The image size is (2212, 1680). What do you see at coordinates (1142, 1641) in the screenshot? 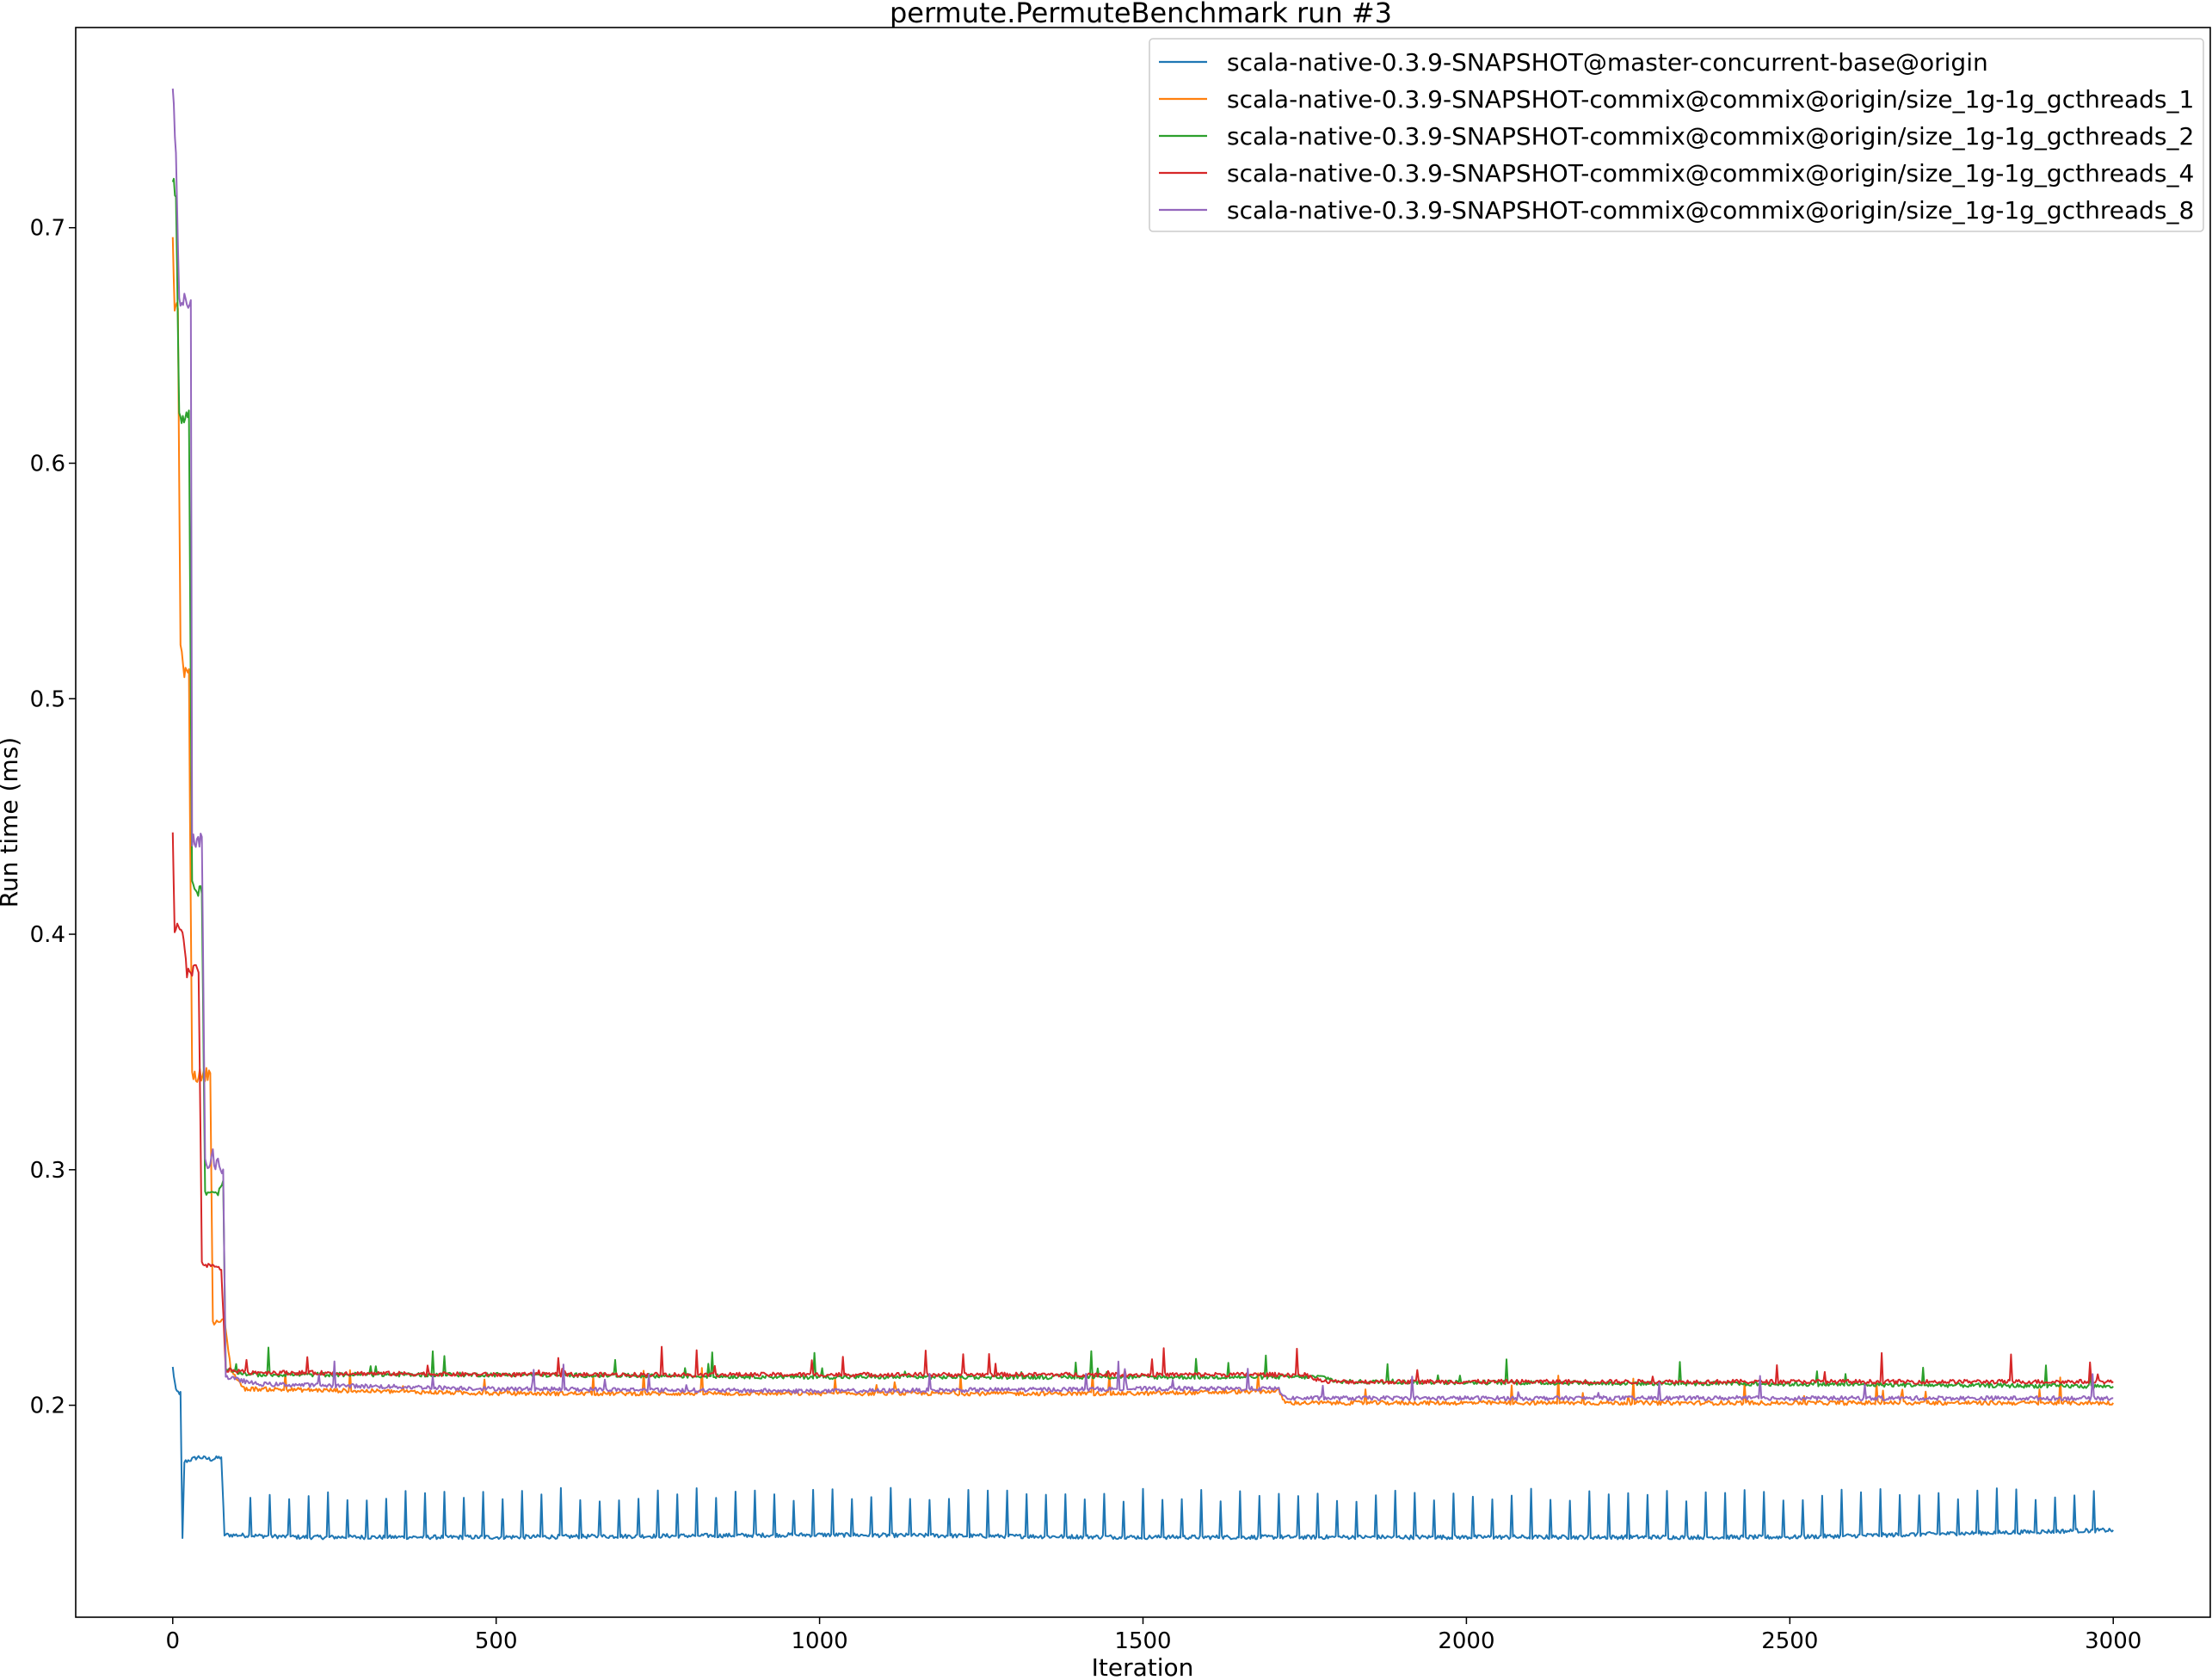
I see `x-tick-label: 1500` at bounding box center [1142, 1641].